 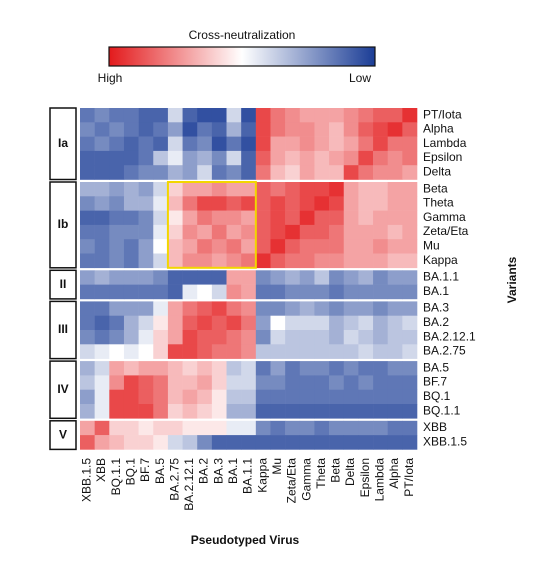 I want to click on column-label: Zeta/Eta, so click(x=292, y=481).